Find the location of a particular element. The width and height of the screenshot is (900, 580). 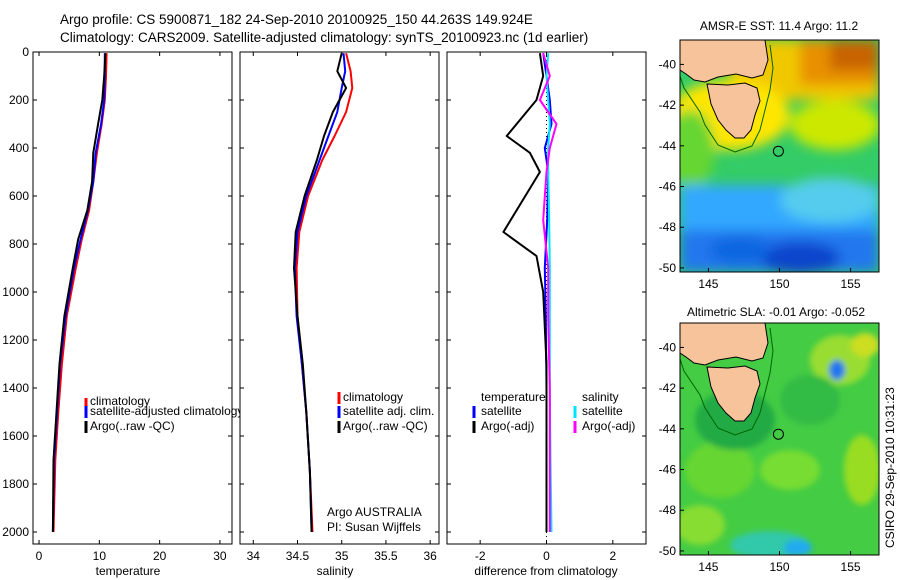

x-tick-label: 35 is located at coordinates (342, 556).